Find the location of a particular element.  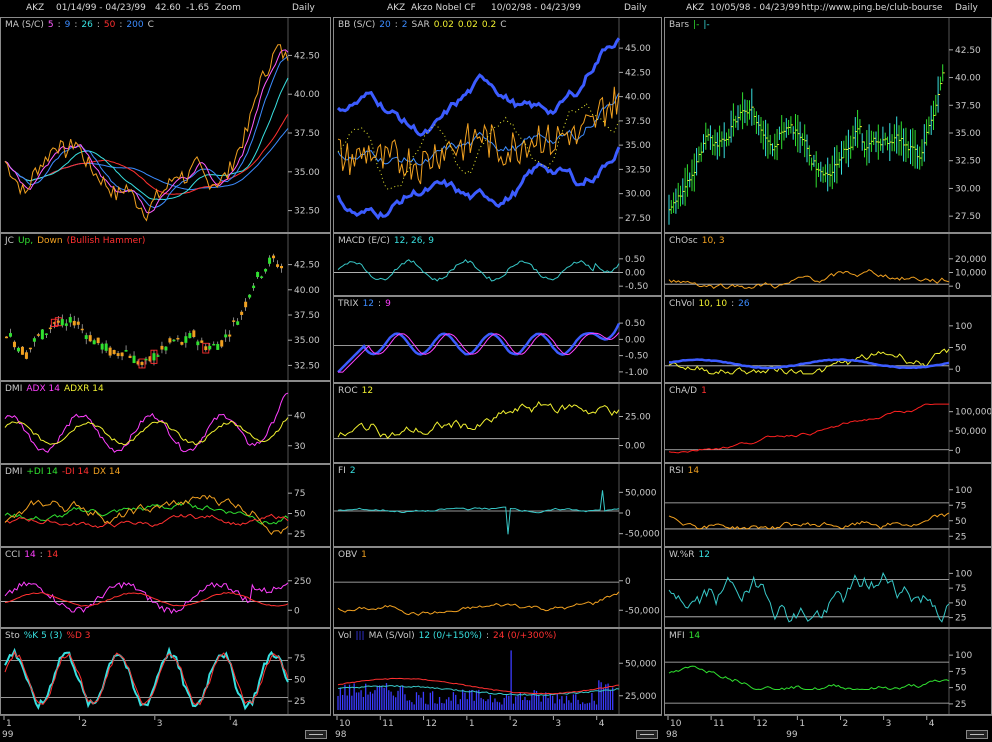

panel-wr: 100 75 50 25 W.%R 12 is located at coordinates (828, 587).